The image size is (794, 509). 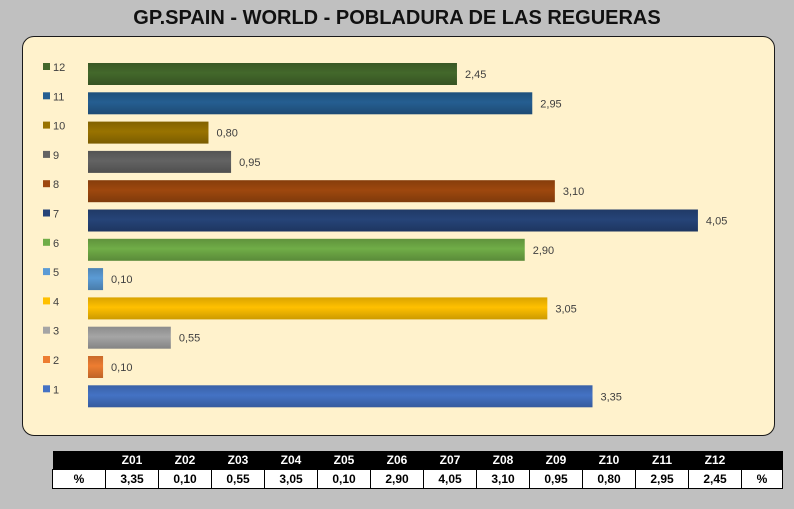 I want to click on table-value-cell: 4,05, so click(x=450, y=478).